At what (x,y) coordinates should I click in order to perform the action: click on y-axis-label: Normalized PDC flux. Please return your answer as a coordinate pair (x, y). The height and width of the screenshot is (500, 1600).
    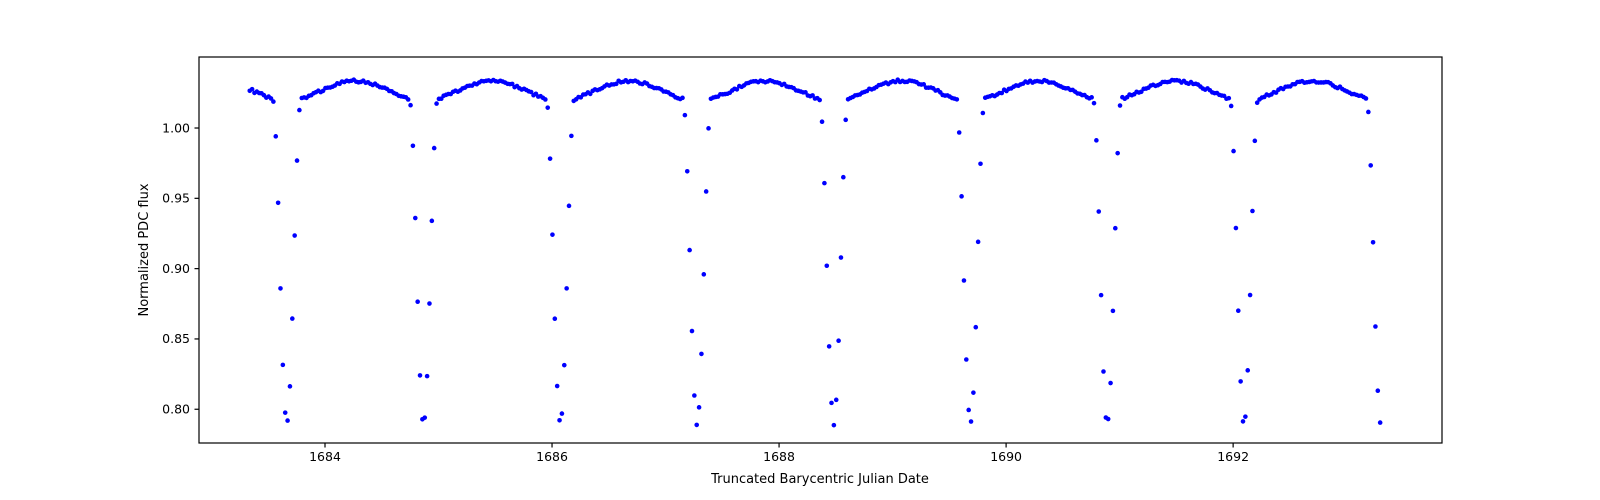
    Looking at the image, I should click on (144, 249).